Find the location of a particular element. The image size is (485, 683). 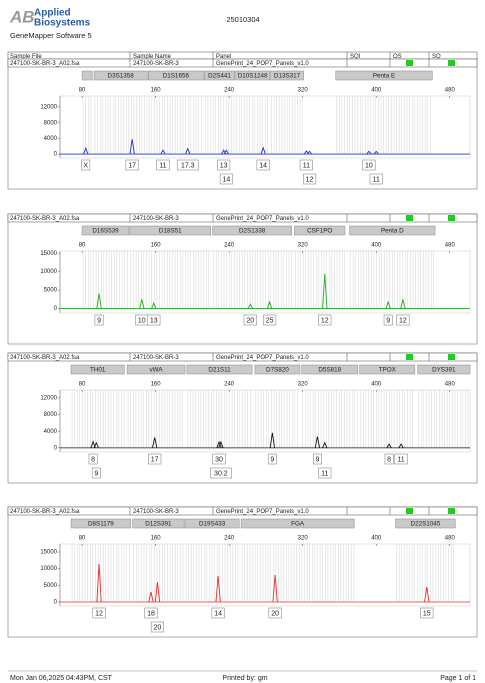

locus-name: vWA is located at coordinates (157, 369).